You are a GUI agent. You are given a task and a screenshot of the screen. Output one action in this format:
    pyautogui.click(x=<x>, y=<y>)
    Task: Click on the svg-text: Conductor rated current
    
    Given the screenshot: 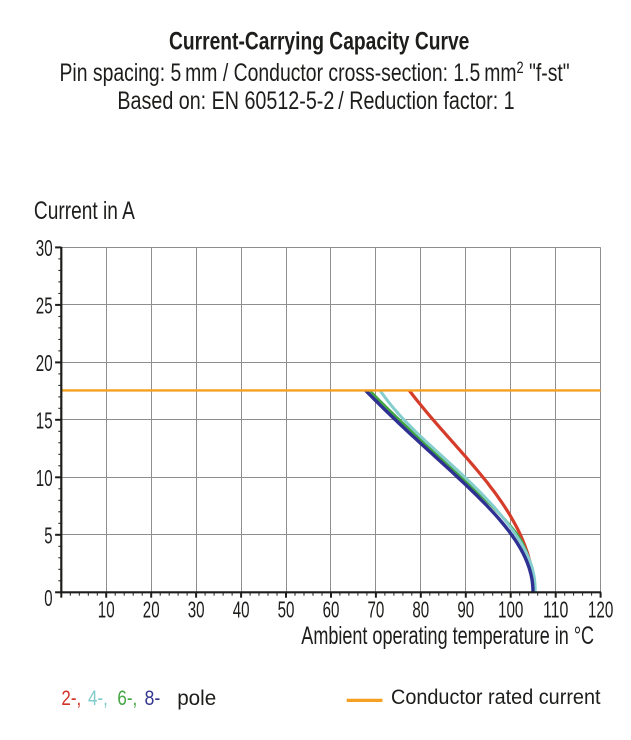 What is the action you would take?
    pyautogui.click(x=496, y=698)
    